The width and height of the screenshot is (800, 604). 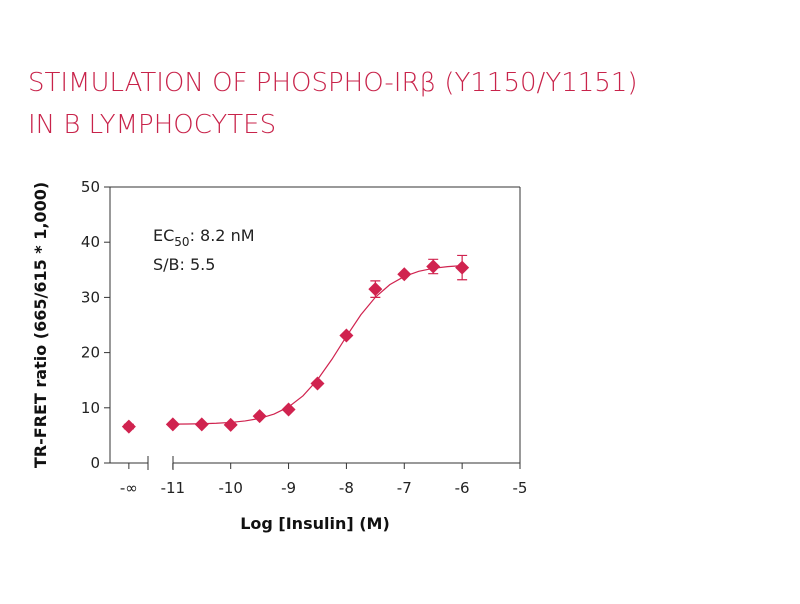 I want to click on y-tick-label: 40, so click(x=90, y=242).